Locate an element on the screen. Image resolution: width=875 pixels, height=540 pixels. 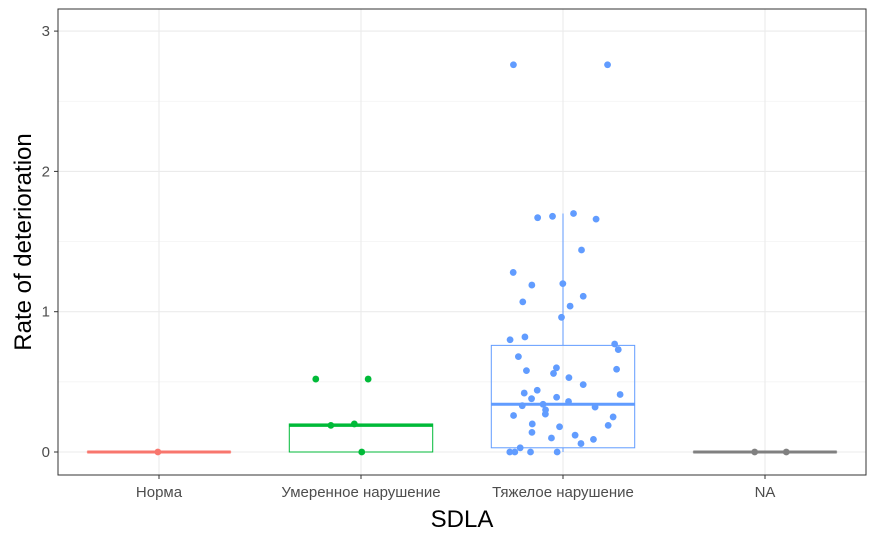
y-axis: 0 1 2 3 is located at coordinates (50, 242).